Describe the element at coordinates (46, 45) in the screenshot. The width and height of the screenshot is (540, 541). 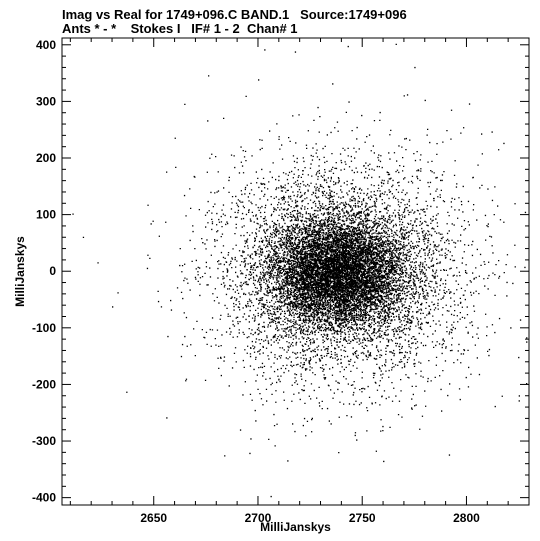
I see `y-tick-label: 400` at that location.